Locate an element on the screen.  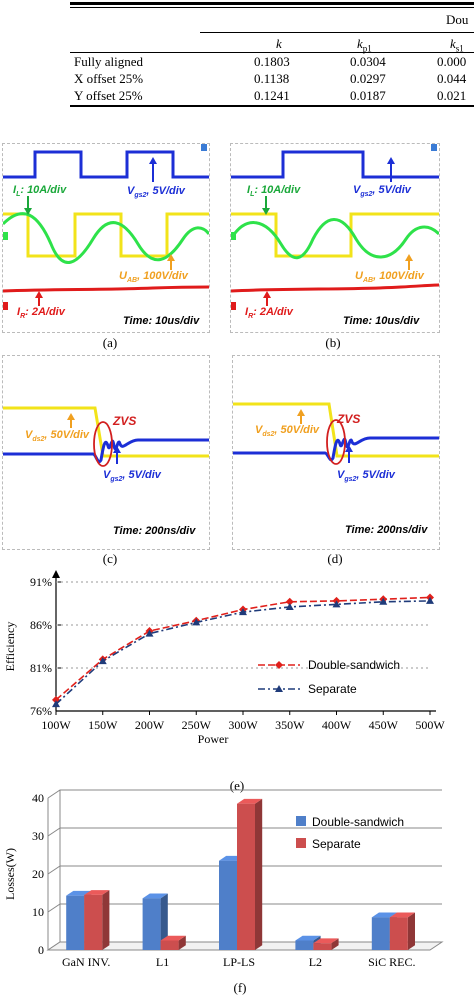
table-group-rule is located at coordinates (337, 32).